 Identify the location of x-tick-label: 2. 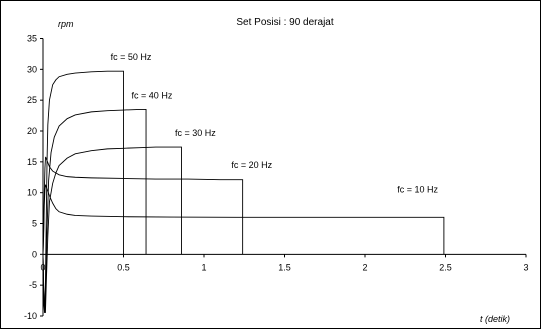
(364, 267).